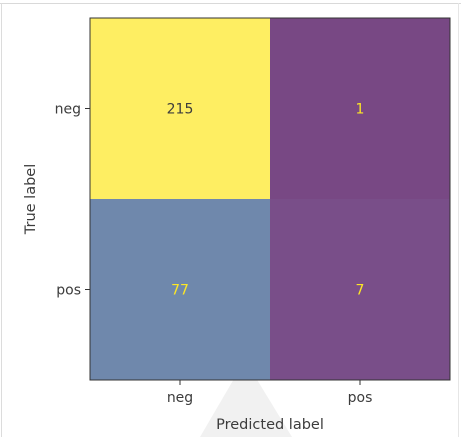 This screenshot has width=461, height=437. I want to click on cell-value-pos-neg: 77, so click(180, 291).